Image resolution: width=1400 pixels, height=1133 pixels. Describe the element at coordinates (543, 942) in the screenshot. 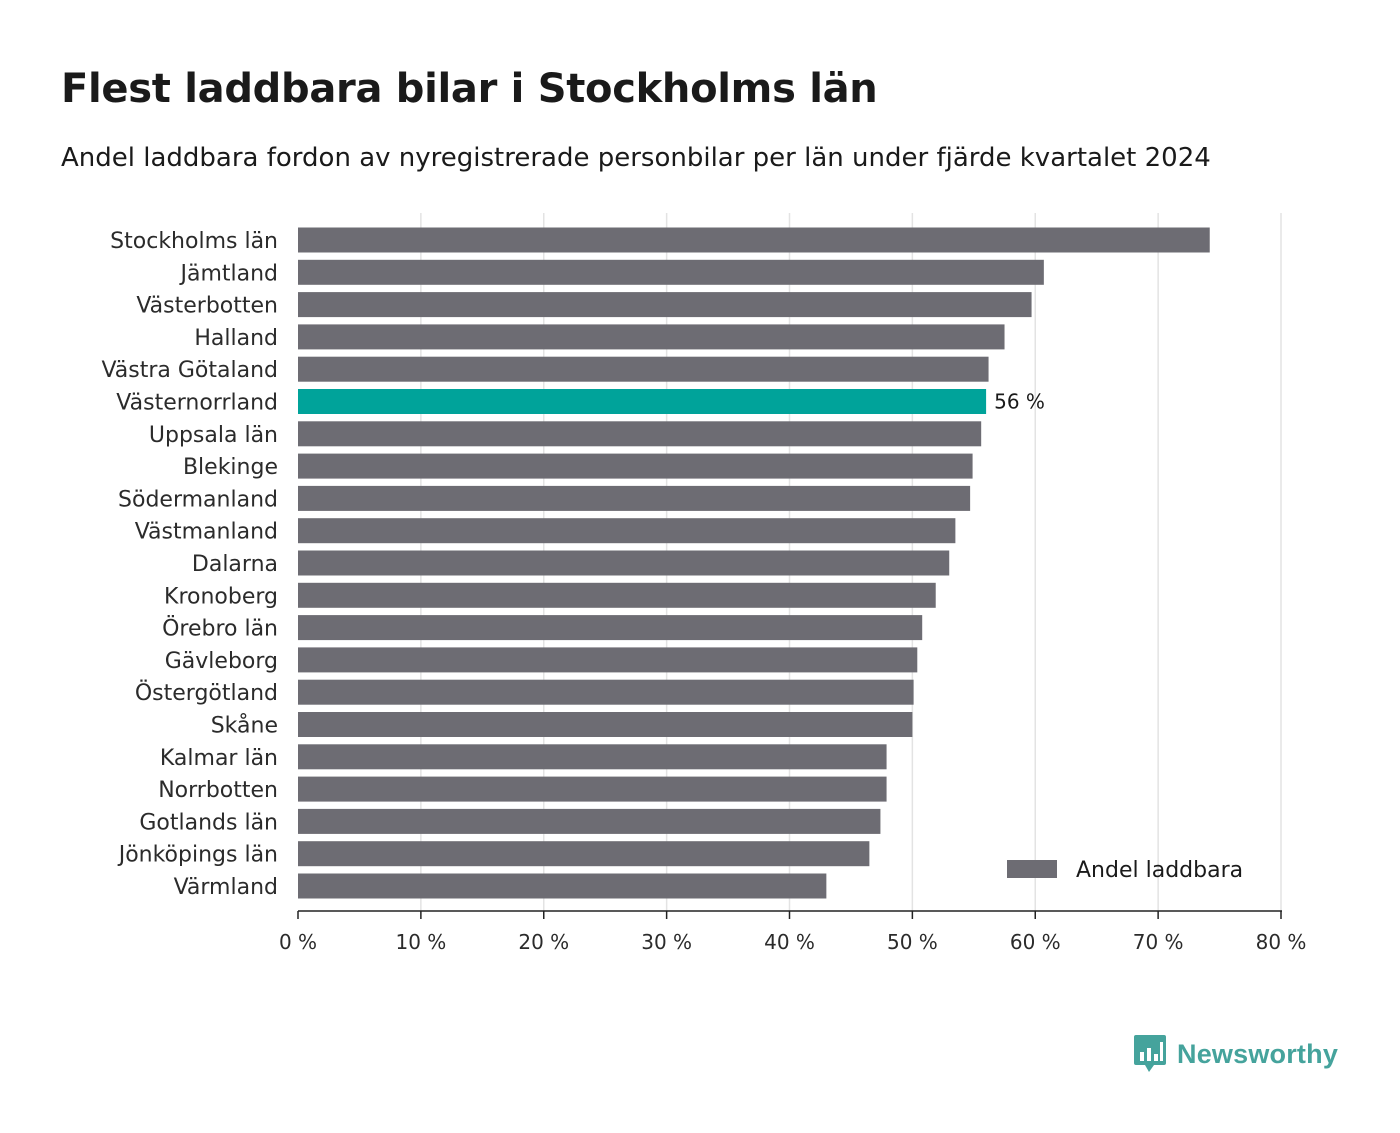

I see `x-tick-label: 20 %` at that location.